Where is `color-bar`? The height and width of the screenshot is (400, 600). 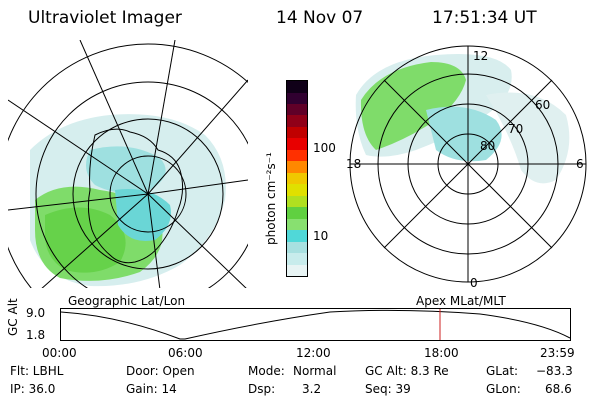
color-bar is located at coordinates (297, 178).